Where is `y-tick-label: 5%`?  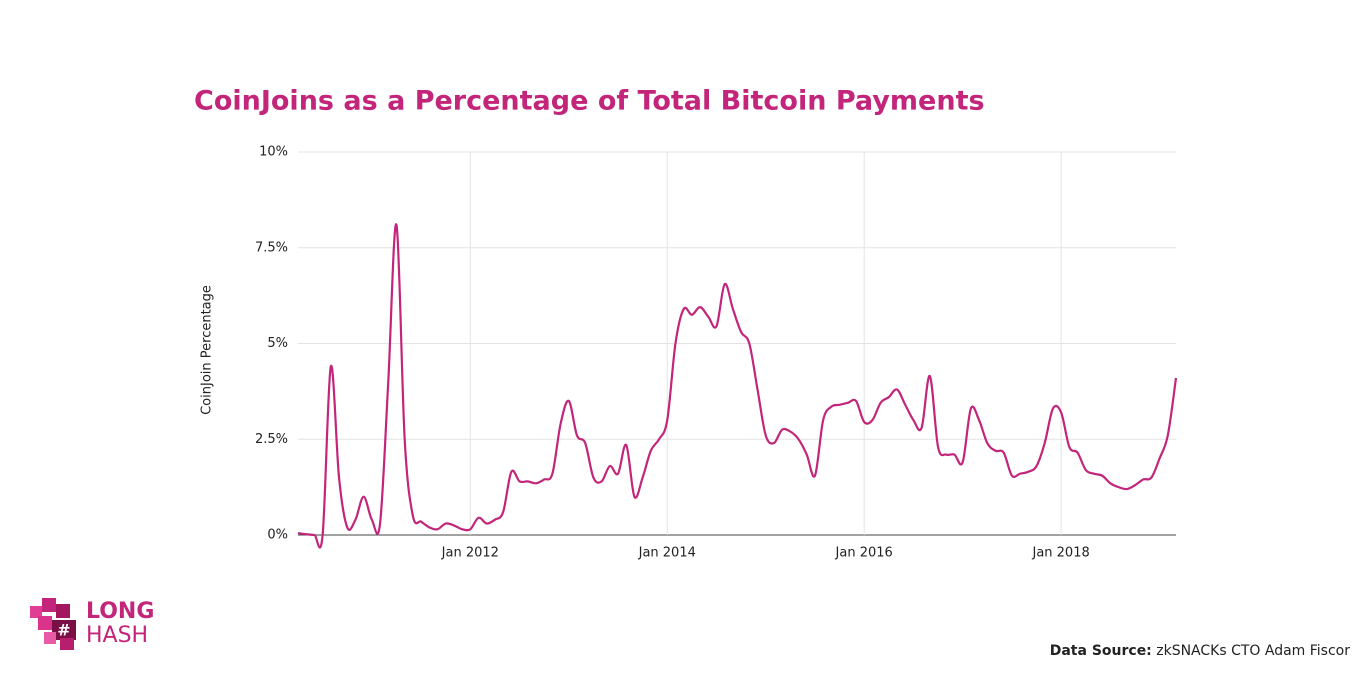
y-tick-label: 5% is located at coordinates (277, 343).